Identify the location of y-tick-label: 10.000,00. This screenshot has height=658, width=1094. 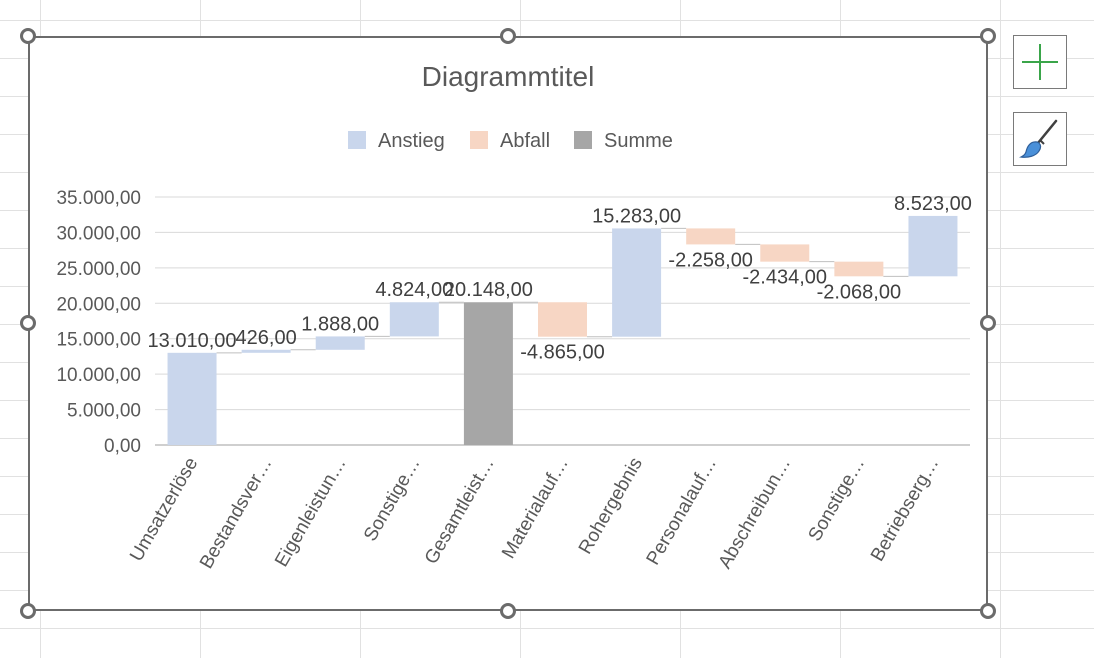
(98, 375).